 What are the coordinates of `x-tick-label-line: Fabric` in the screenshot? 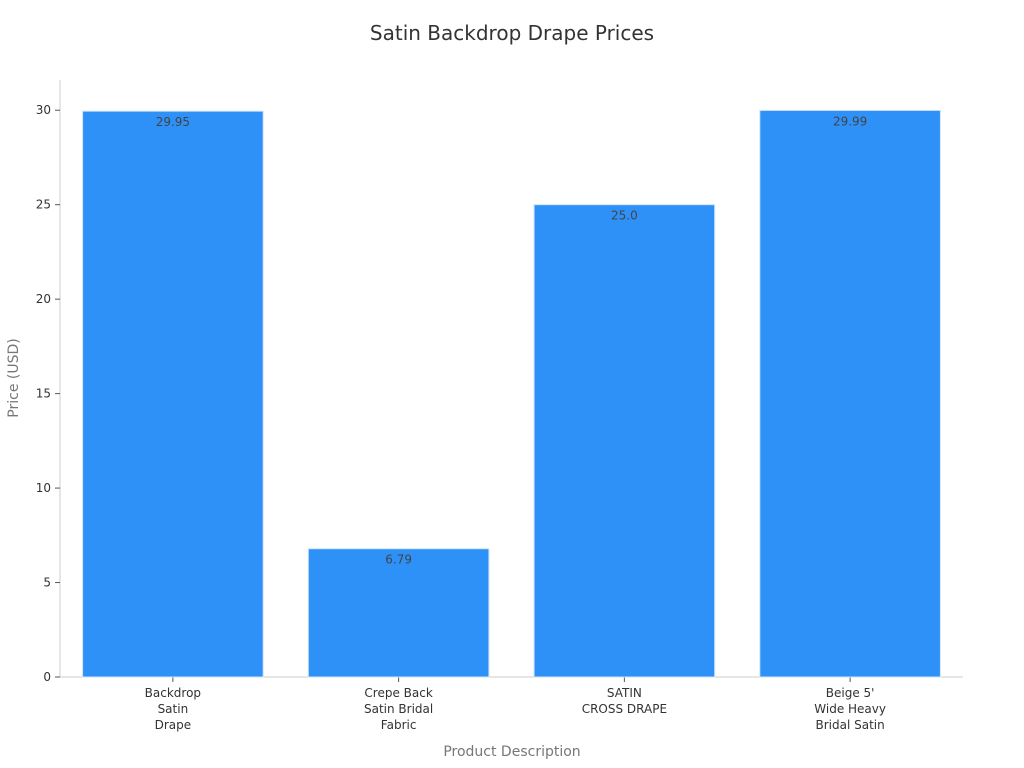 It's located at (399, 725).